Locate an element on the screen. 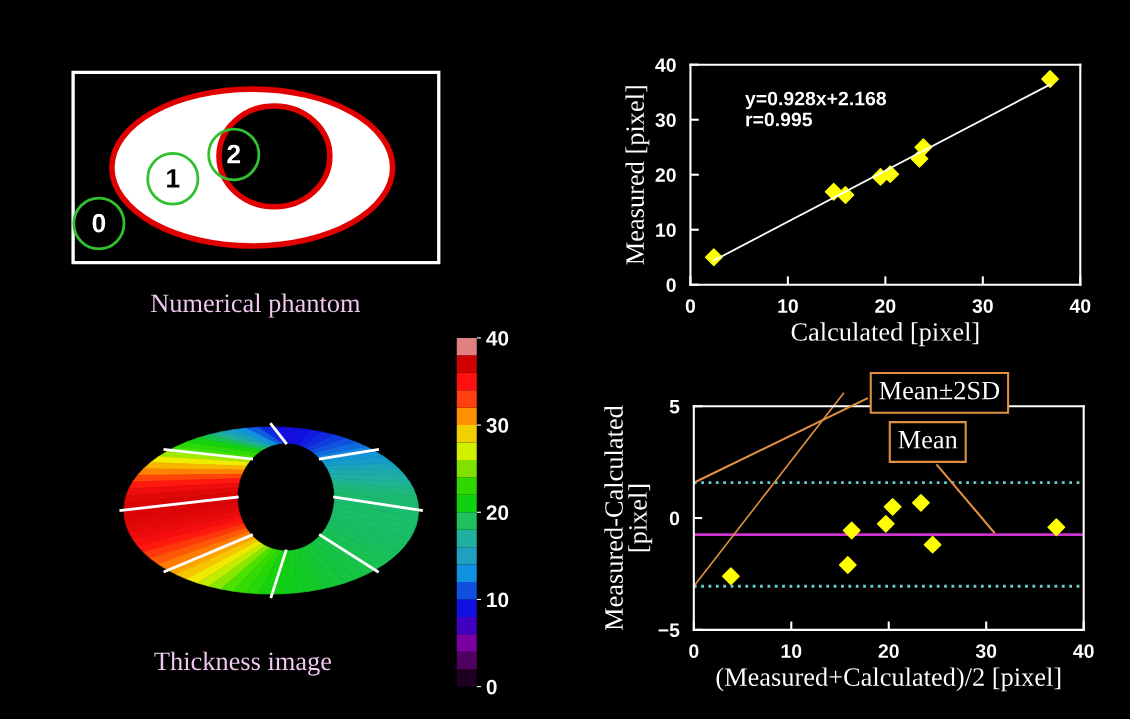  annotation: r=0.995 is located at coordinates (779, 119).